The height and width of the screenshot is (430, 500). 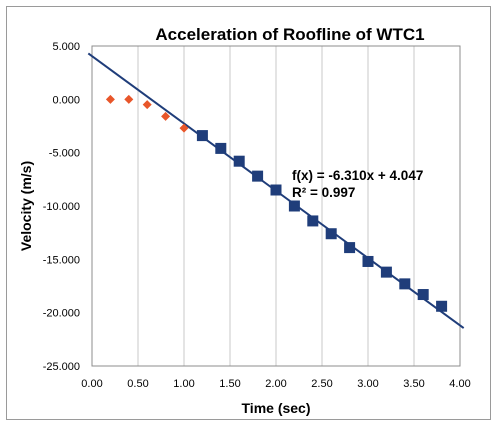 What do you see at coordinates (183, 384) in the screenshot?
I see `x-tick-label: 1.00` at bounding box center [183, 384].